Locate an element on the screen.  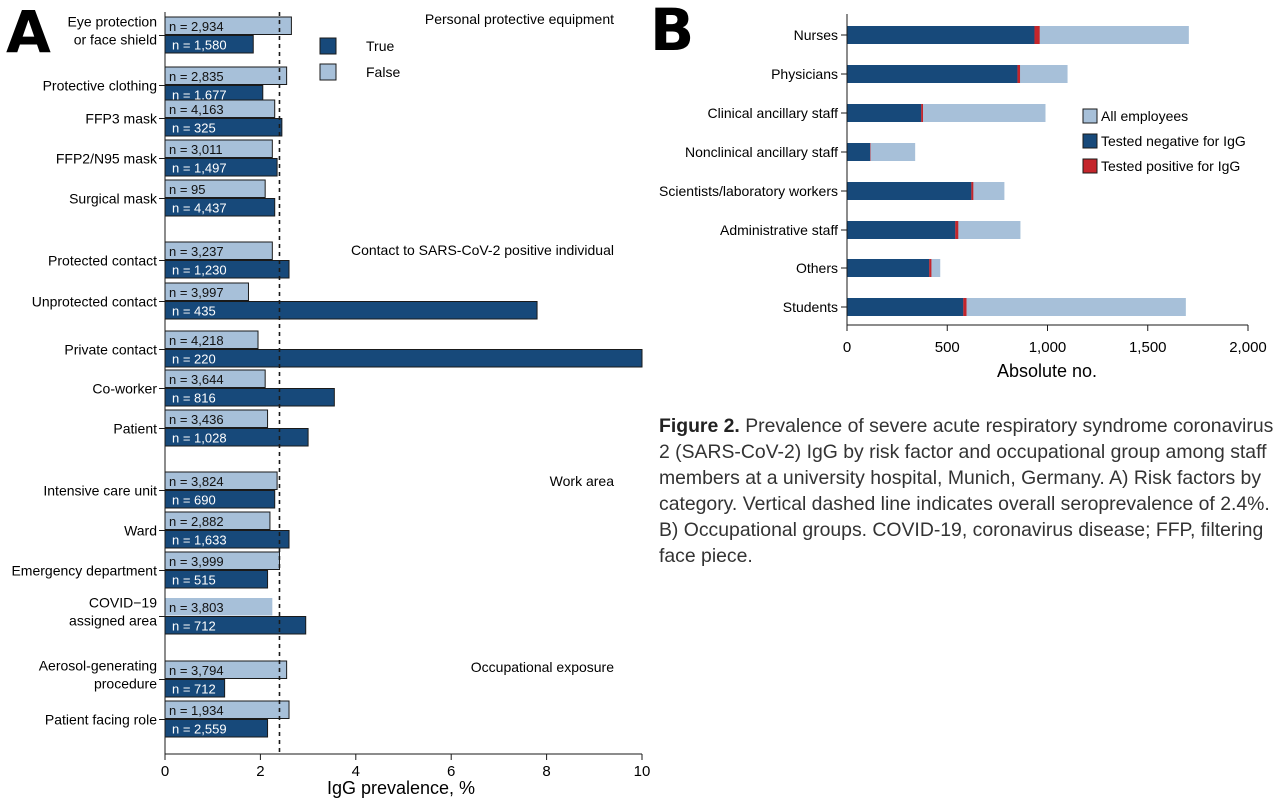
category-label-13-1: assigned area is located at coordinates (113, 621).